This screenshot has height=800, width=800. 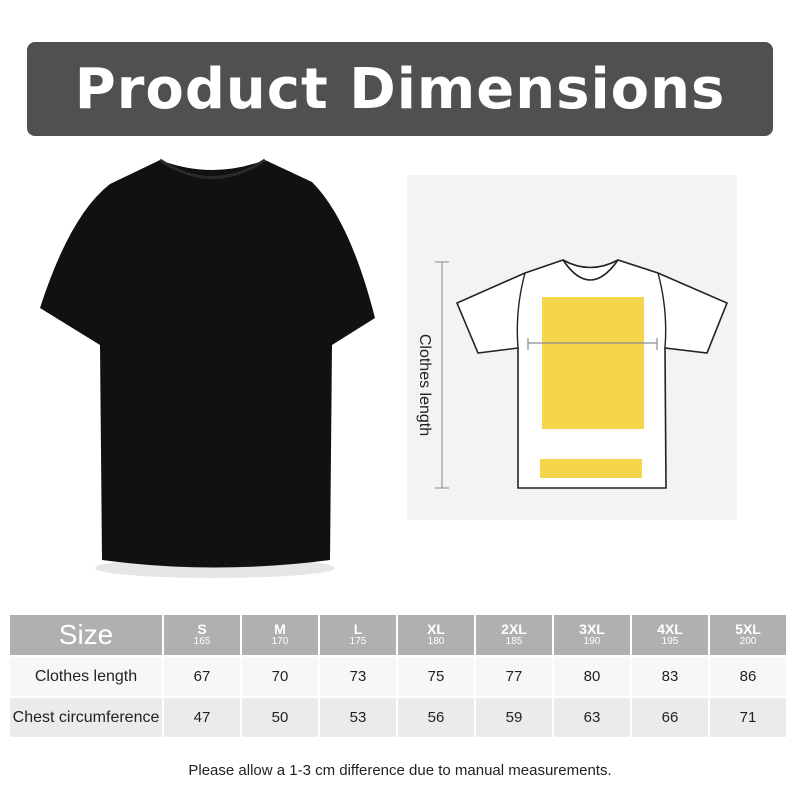 I want to click on height-label: 190, so click(x=592, y=641).